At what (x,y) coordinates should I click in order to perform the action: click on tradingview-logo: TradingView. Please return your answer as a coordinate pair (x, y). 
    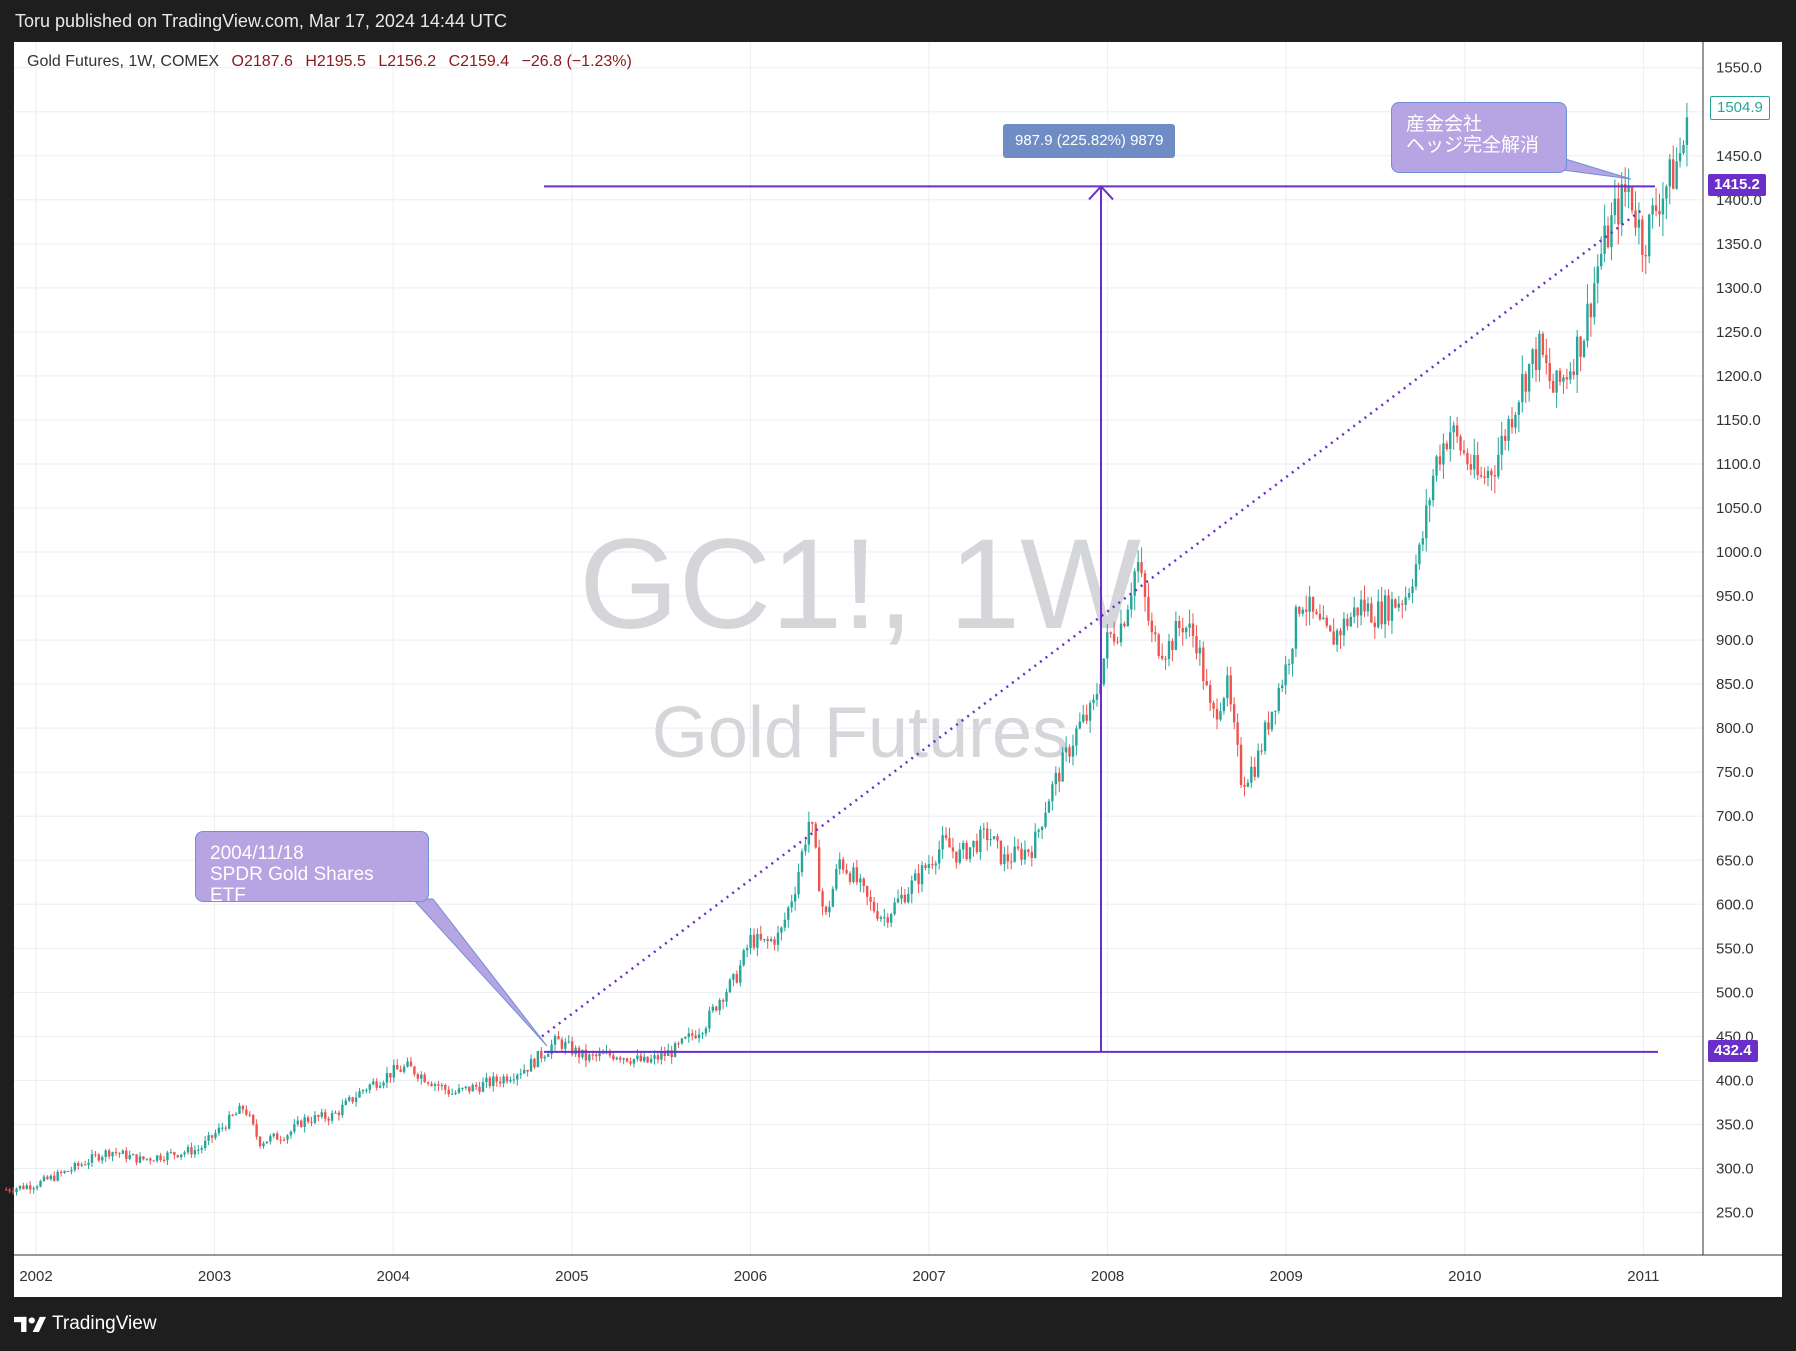
    Looking at the image, I should click on (85, 1324).